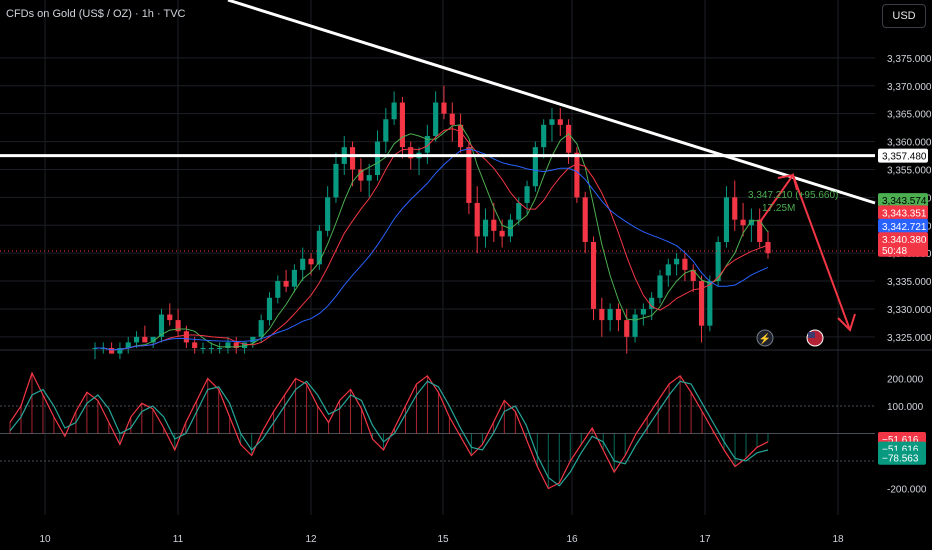 This screenshot has width=932, height=550. What do you see at coordinates (909, 59) in the screenshot?
I see `y-tick-label: 3,375.000` at bounding box center [909, 59].